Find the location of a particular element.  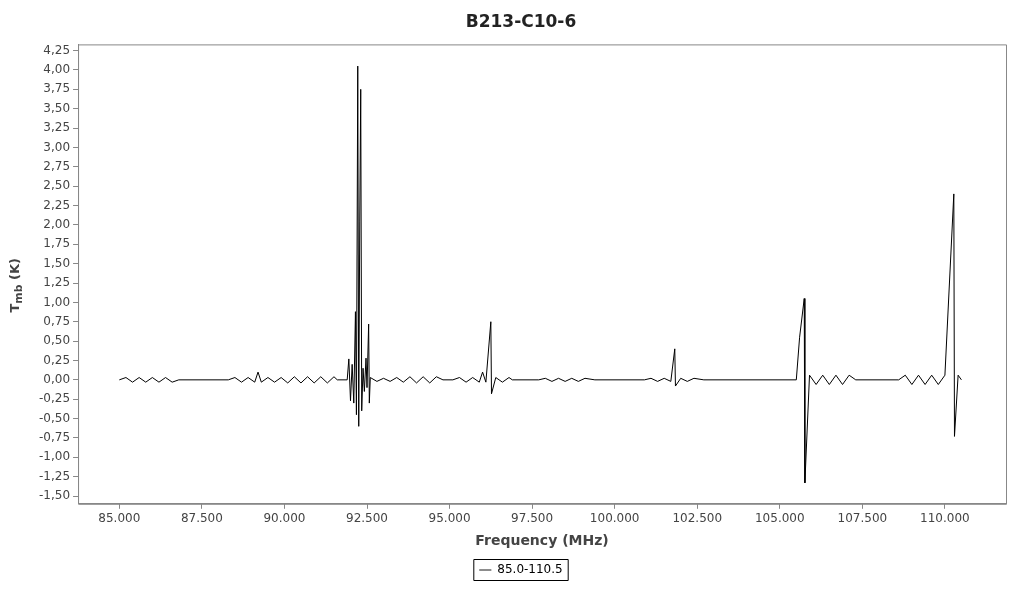

y-tick-label: 3,50 is located at coordinates (57, 107).